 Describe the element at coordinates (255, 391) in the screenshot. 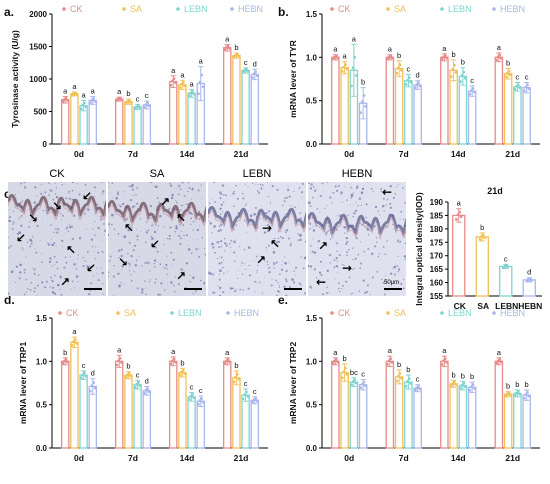

I see `significance-label: c` at that location.